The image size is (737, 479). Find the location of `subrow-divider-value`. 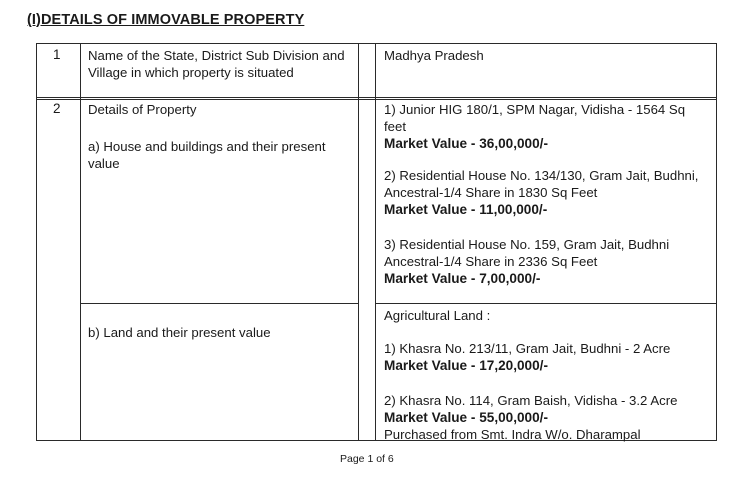

subrow-divider-value is located at coordinates (546, 303).